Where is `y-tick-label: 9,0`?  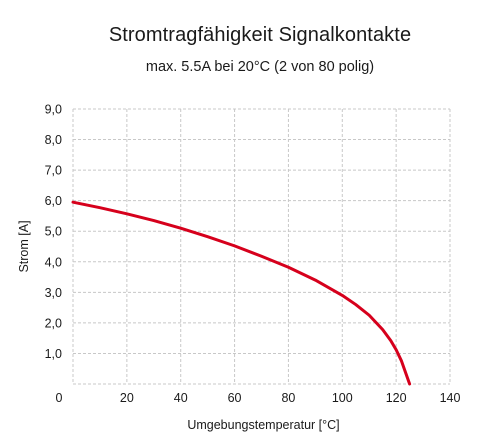 y-tick-label: 9,0 is located at coordinates (53, 110).